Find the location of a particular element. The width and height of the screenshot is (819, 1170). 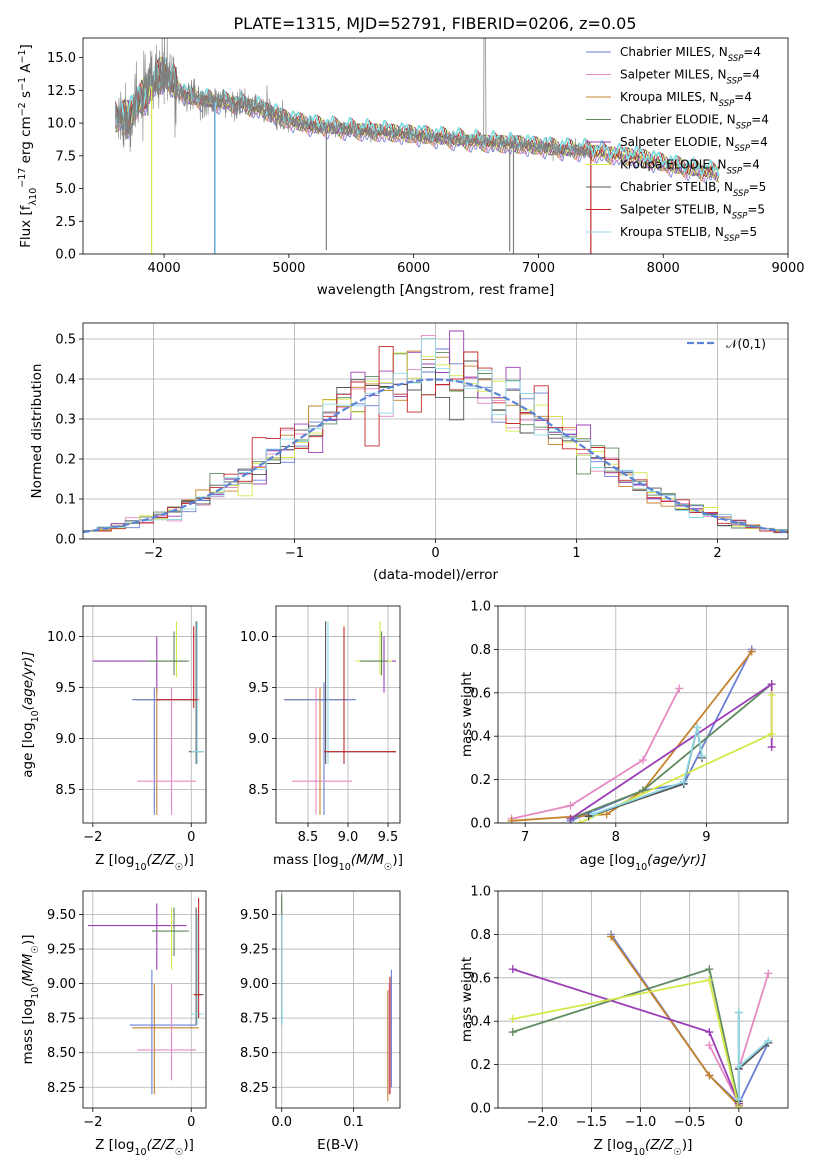

y-tick-label: 8.50 is located at coordinates (254, 1053).